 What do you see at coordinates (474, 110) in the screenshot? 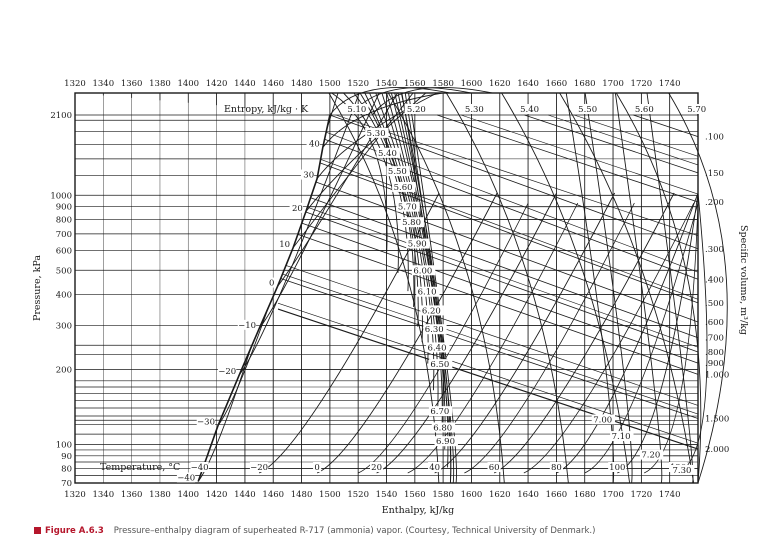
I see `entropy-tick-label: 5.30` at bounding box center [474, 110].